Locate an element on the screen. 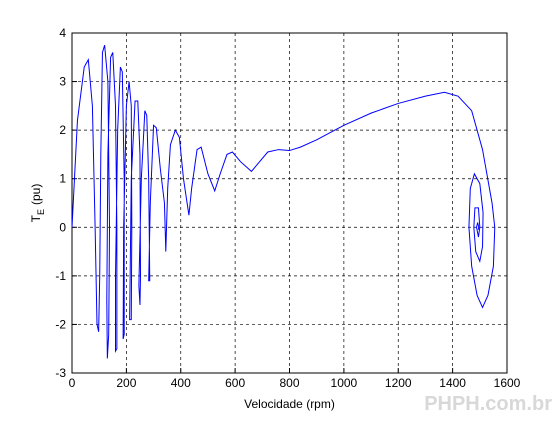 This screenshot has width=560, height=425. watermark: PHPH.com.br is located at coordinates (488, 404).